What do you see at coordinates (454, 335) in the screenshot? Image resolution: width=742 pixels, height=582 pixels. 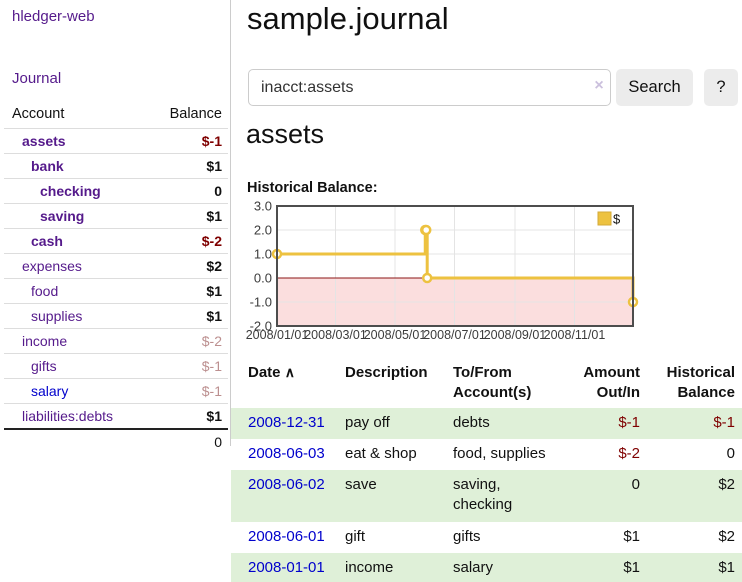 I see `svg-text: 2008/07/01` at bounding box center [454, 335].